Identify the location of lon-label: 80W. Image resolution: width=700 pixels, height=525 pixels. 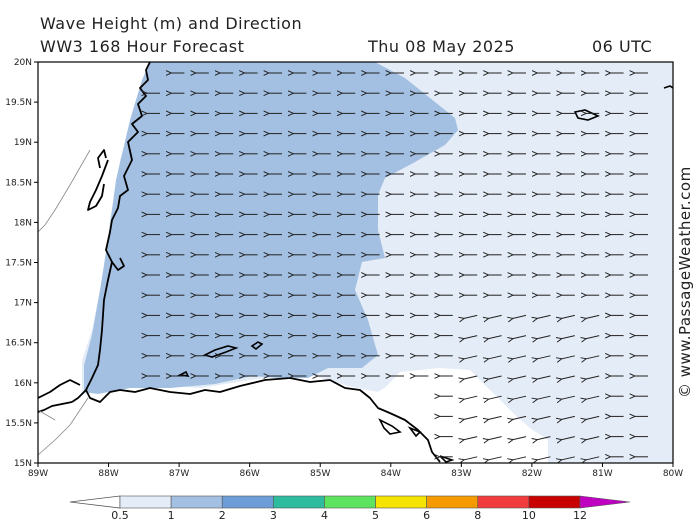
(673, 474).